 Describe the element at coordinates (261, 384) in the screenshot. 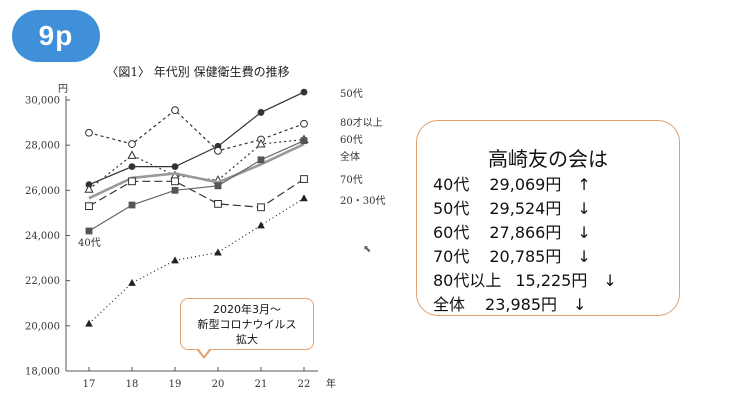

I see `x-tick-label: 21` at that location.